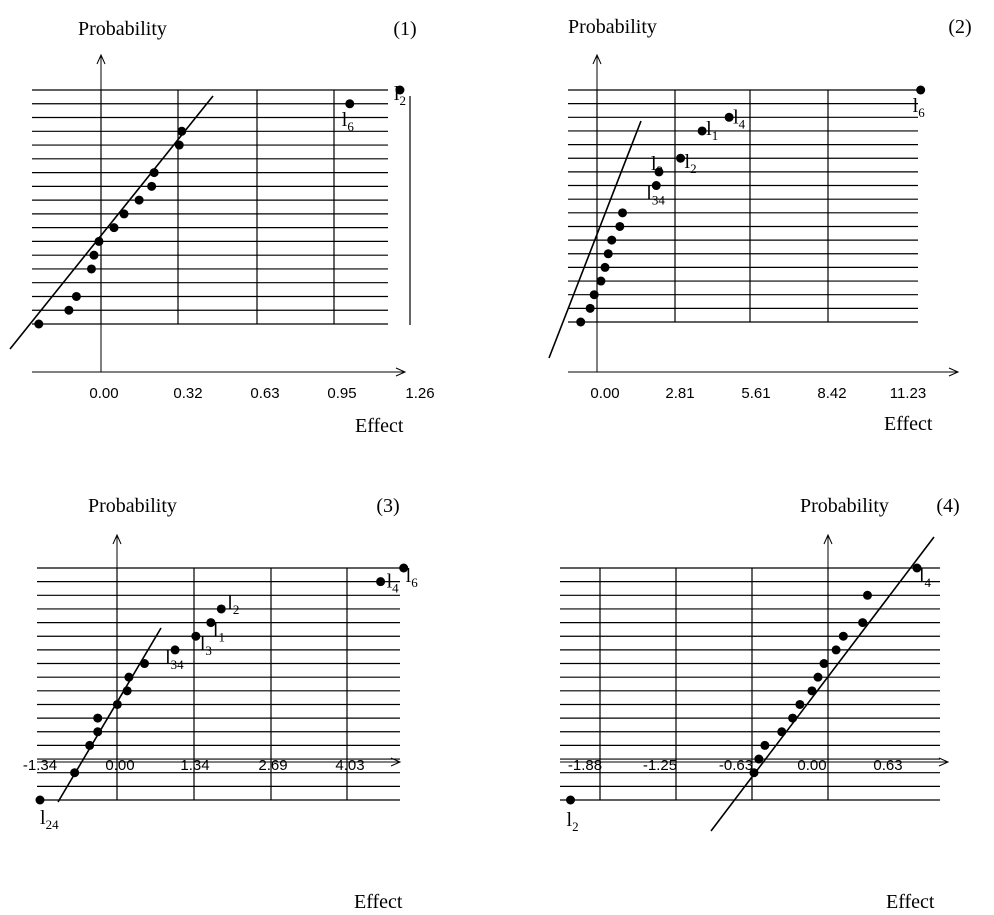  What do you see at coordinates (585, 765) in the screenshot?
I see `x-tick-label: -1.88` at bounding box center [585, 765].